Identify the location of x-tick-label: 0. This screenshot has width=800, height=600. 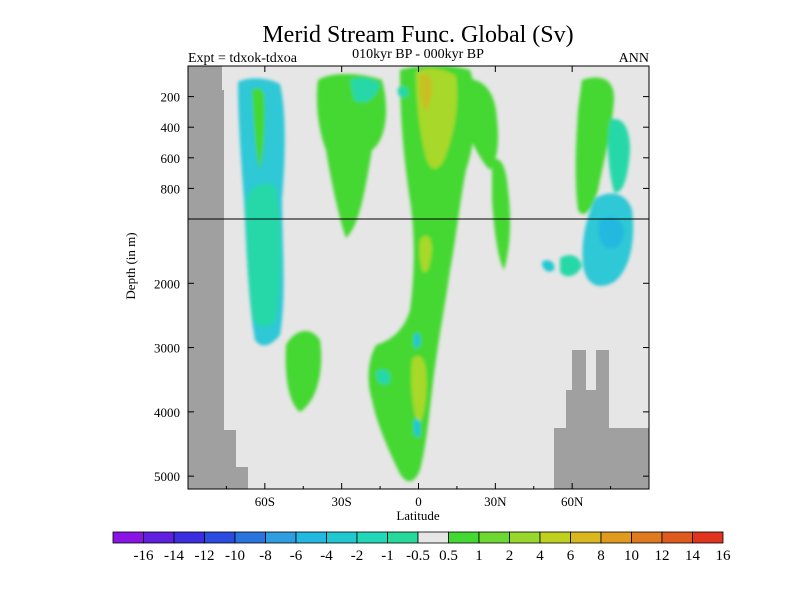
(418, 501).